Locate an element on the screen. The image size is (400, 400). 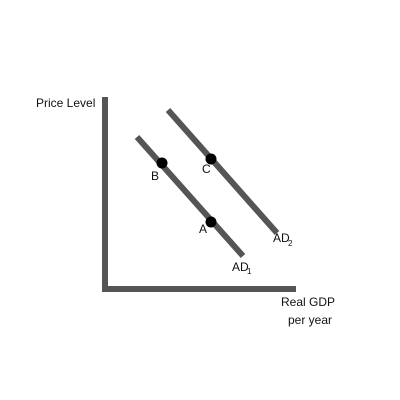
ad2-label-main: AD is located at coordinates (281, 238).